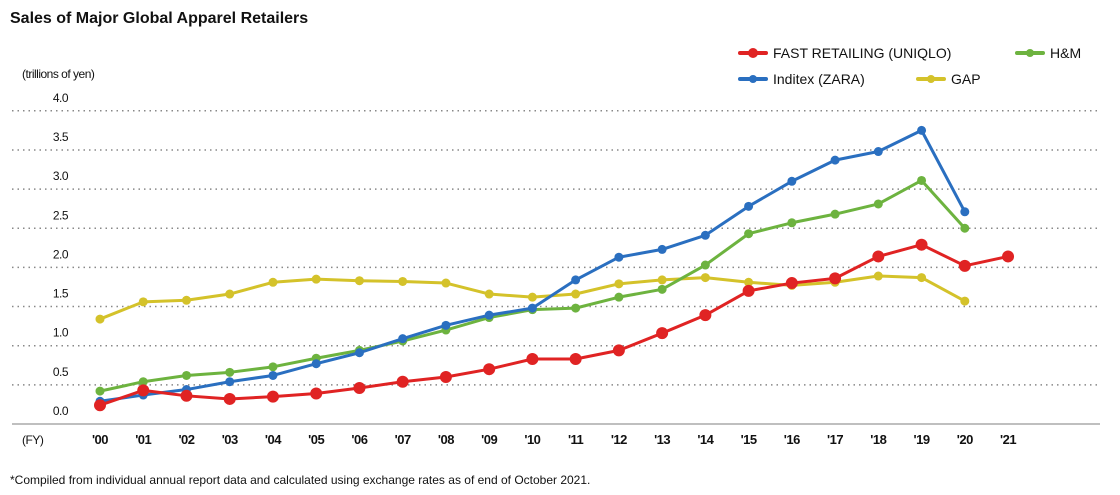 Image resolution: width=1120 pixels, height=495 pixels. I want to click on y-tick-label: 3.0, so click(61, 176).